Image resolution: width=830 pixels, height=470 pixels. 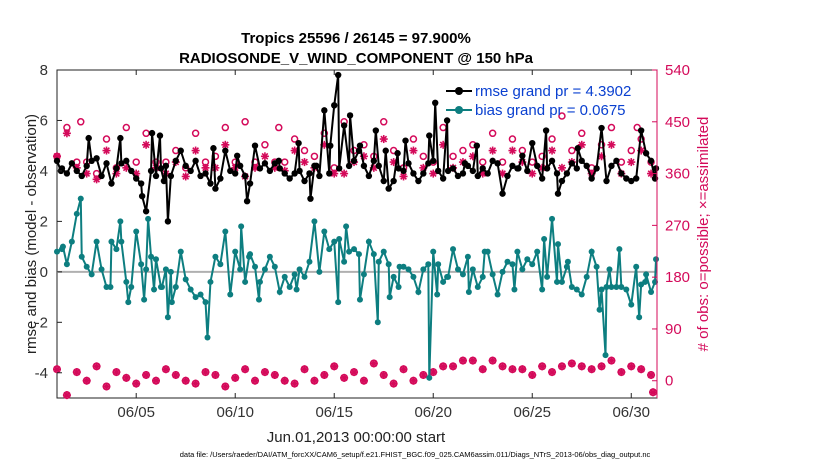 What do you see at coordinates (673, 329) in the screenshot?
I see `y-right-tick-label: 90` at bounding box center [673, 329].